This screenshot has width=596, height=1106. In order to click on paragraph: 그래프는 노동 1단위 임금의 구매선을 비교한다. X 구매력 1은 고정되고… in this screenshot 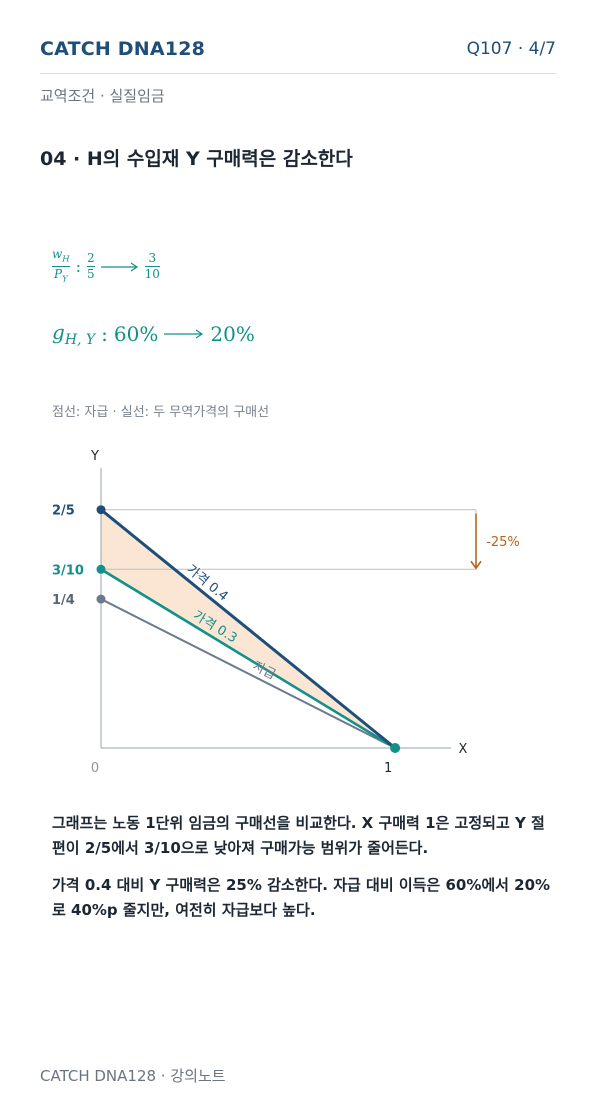, I will do `click(298, 835)`.